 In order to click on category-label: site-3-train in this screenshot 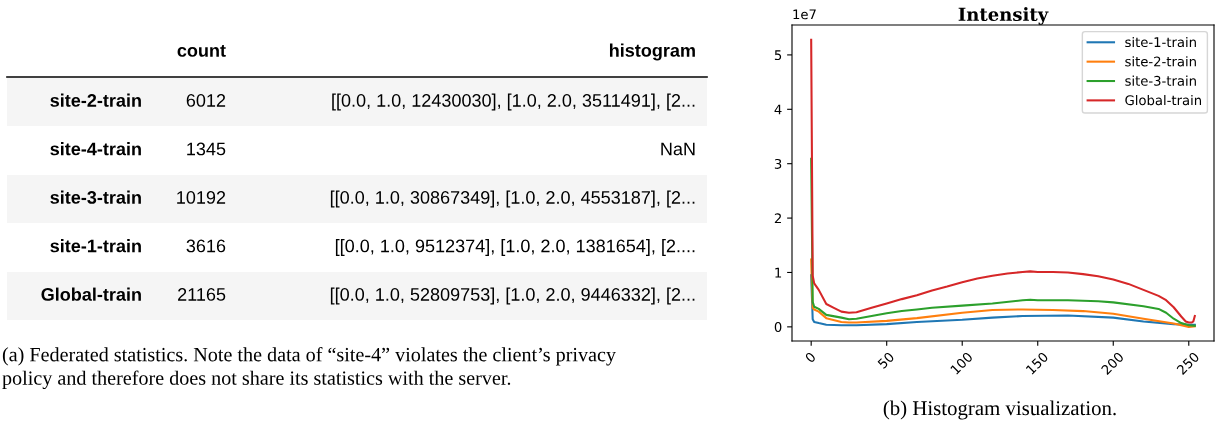, I will do `click(95, 197)`.